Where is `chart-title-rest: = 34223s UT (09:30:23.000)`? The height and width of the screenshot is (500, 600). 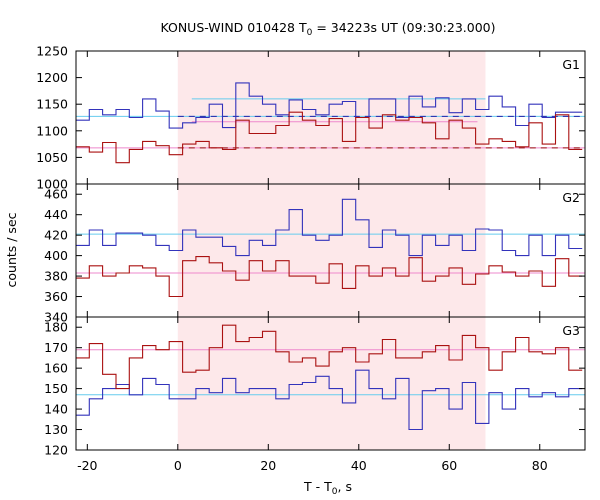 chart-title-rest: = 34223s UT (09:30:23.000) is located at coordinates (403, 27).